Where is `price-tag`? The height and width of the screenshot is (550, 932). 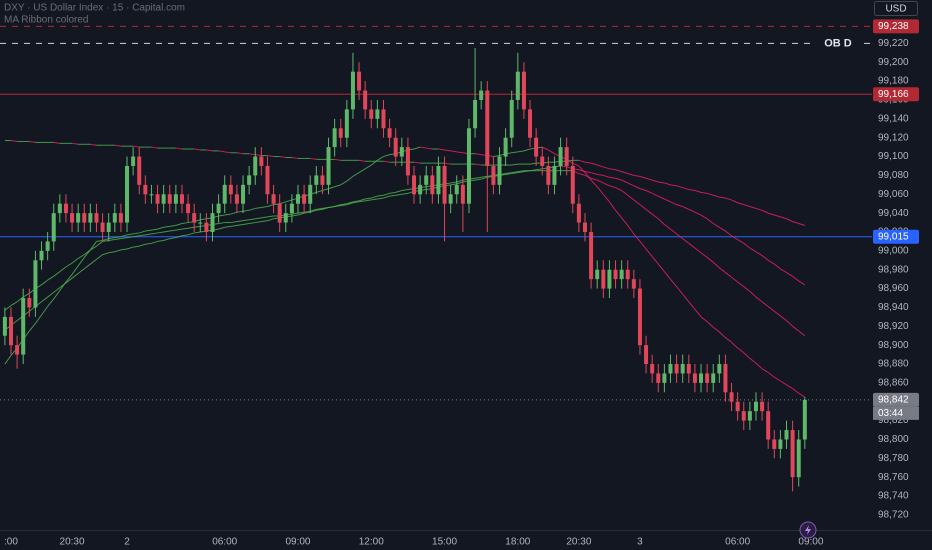 price-tag is located at coordinates (896, 26).